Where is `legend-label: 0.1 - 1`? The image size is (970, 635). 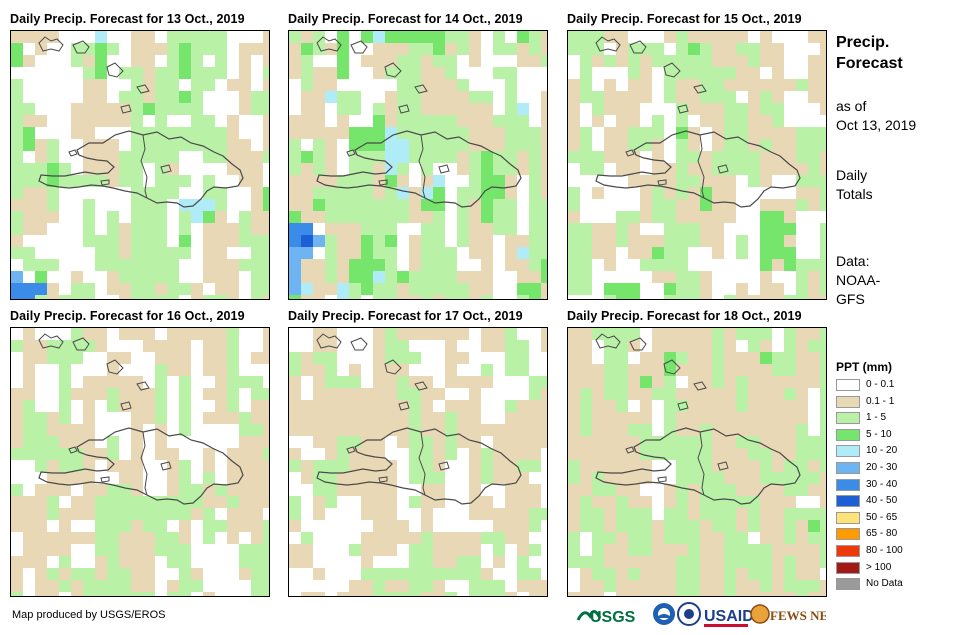 legend-label: 0.1 - 1 is located at coordinates (880, 401).